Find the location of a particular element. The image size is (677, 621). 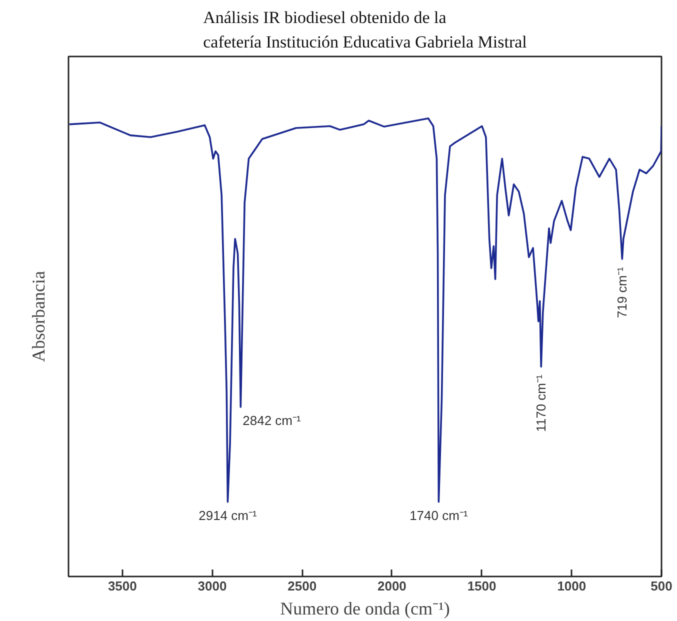

annotation: 2842 cm⁻¹ is located at coordinates (272, 420).